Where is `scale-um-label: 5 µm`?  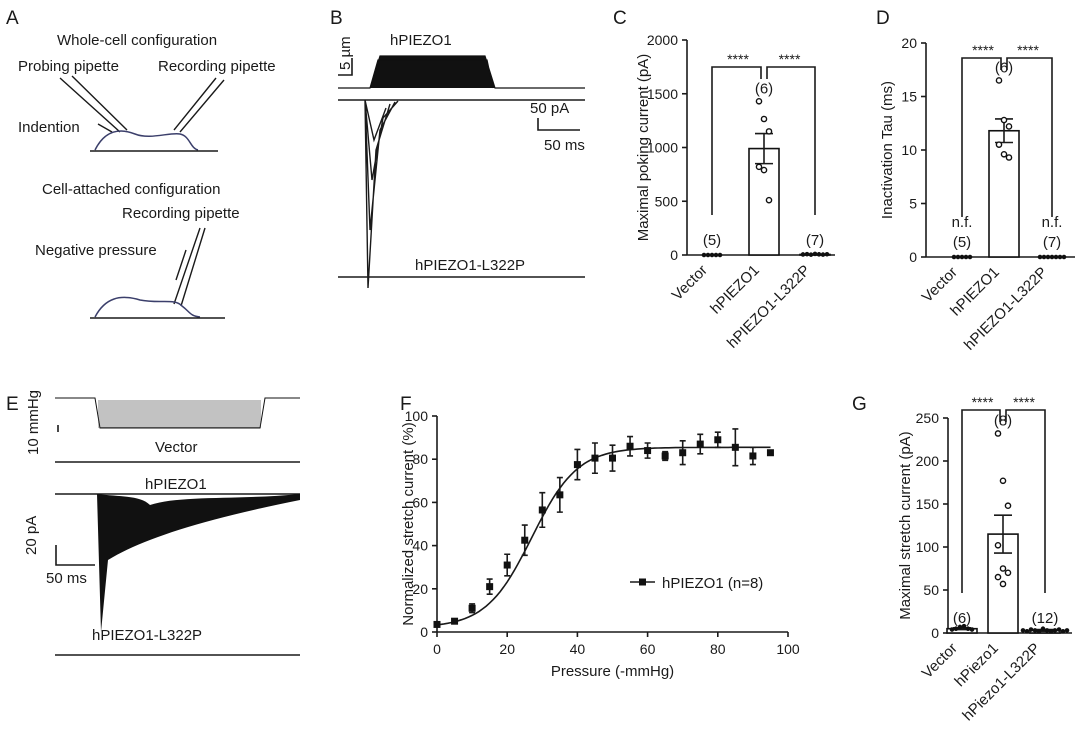
scale-um-label: 5 µm is located at coordinates (345, 53).